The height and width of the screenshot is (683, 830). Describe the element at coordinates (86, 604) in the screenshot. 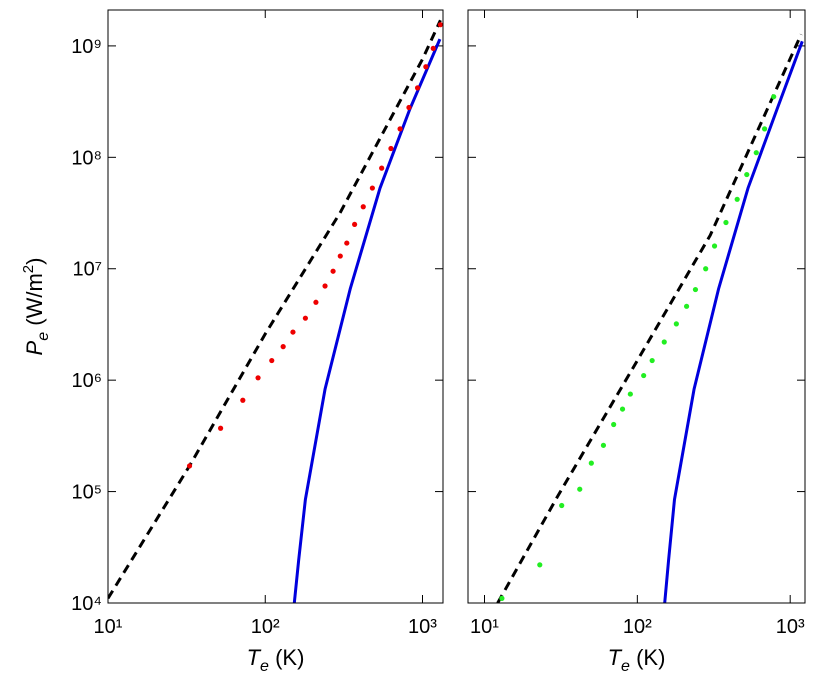

I see `y-tick-label: 10⁴` at that location.